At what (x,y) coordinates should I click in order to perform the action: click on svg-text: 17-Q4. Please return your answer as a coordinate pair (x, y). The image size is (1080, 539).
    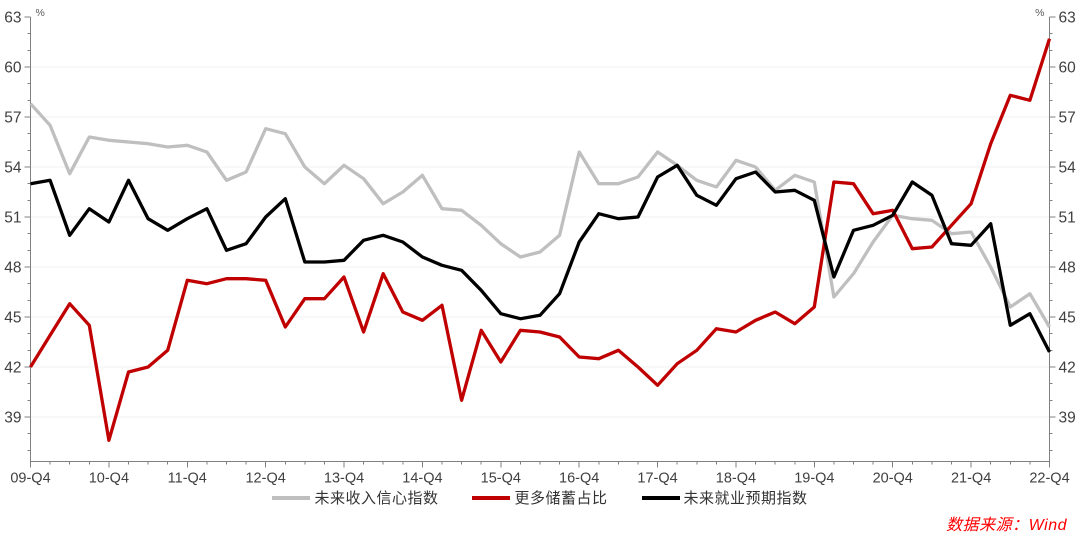
    Looking at the image, I should click on (657, 479).